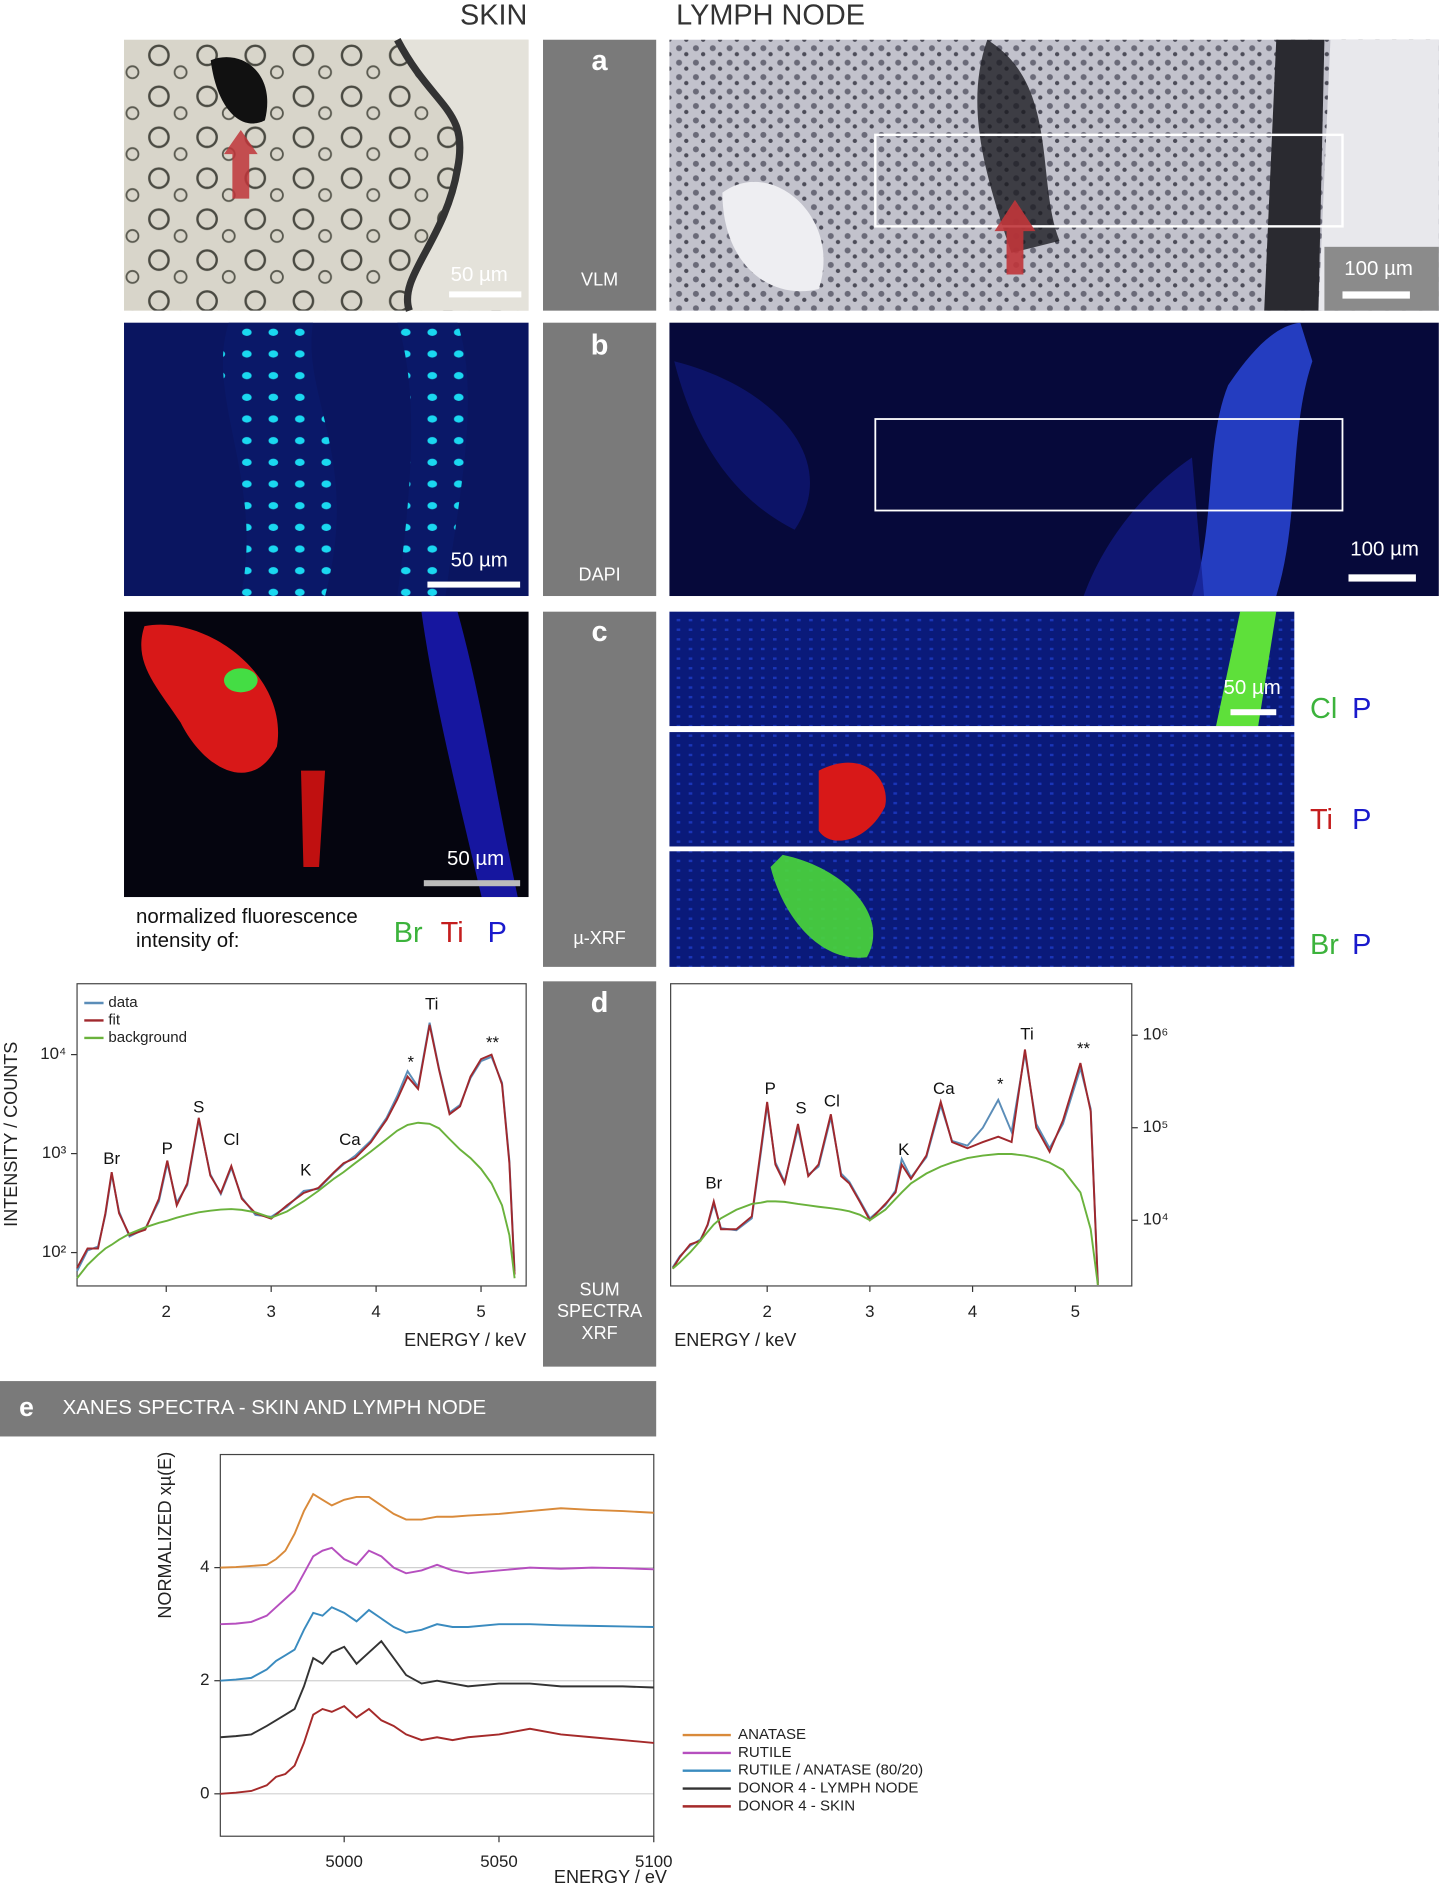 The width and height of the screenshot is (1440, 1888). What do you see at coordinates (204, 1566) in the screenshot?
I see `y-tick-label: 4` at bounding box center [204, 1566].